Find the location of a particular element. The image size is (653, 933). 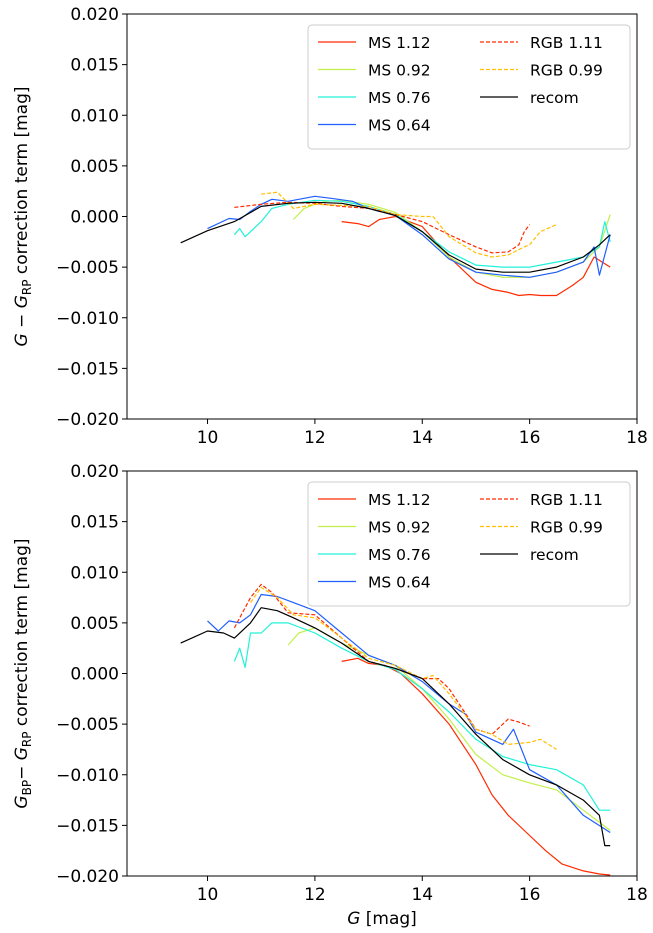

x-axis-label: G [mag] is located at coordinates (382, 919).